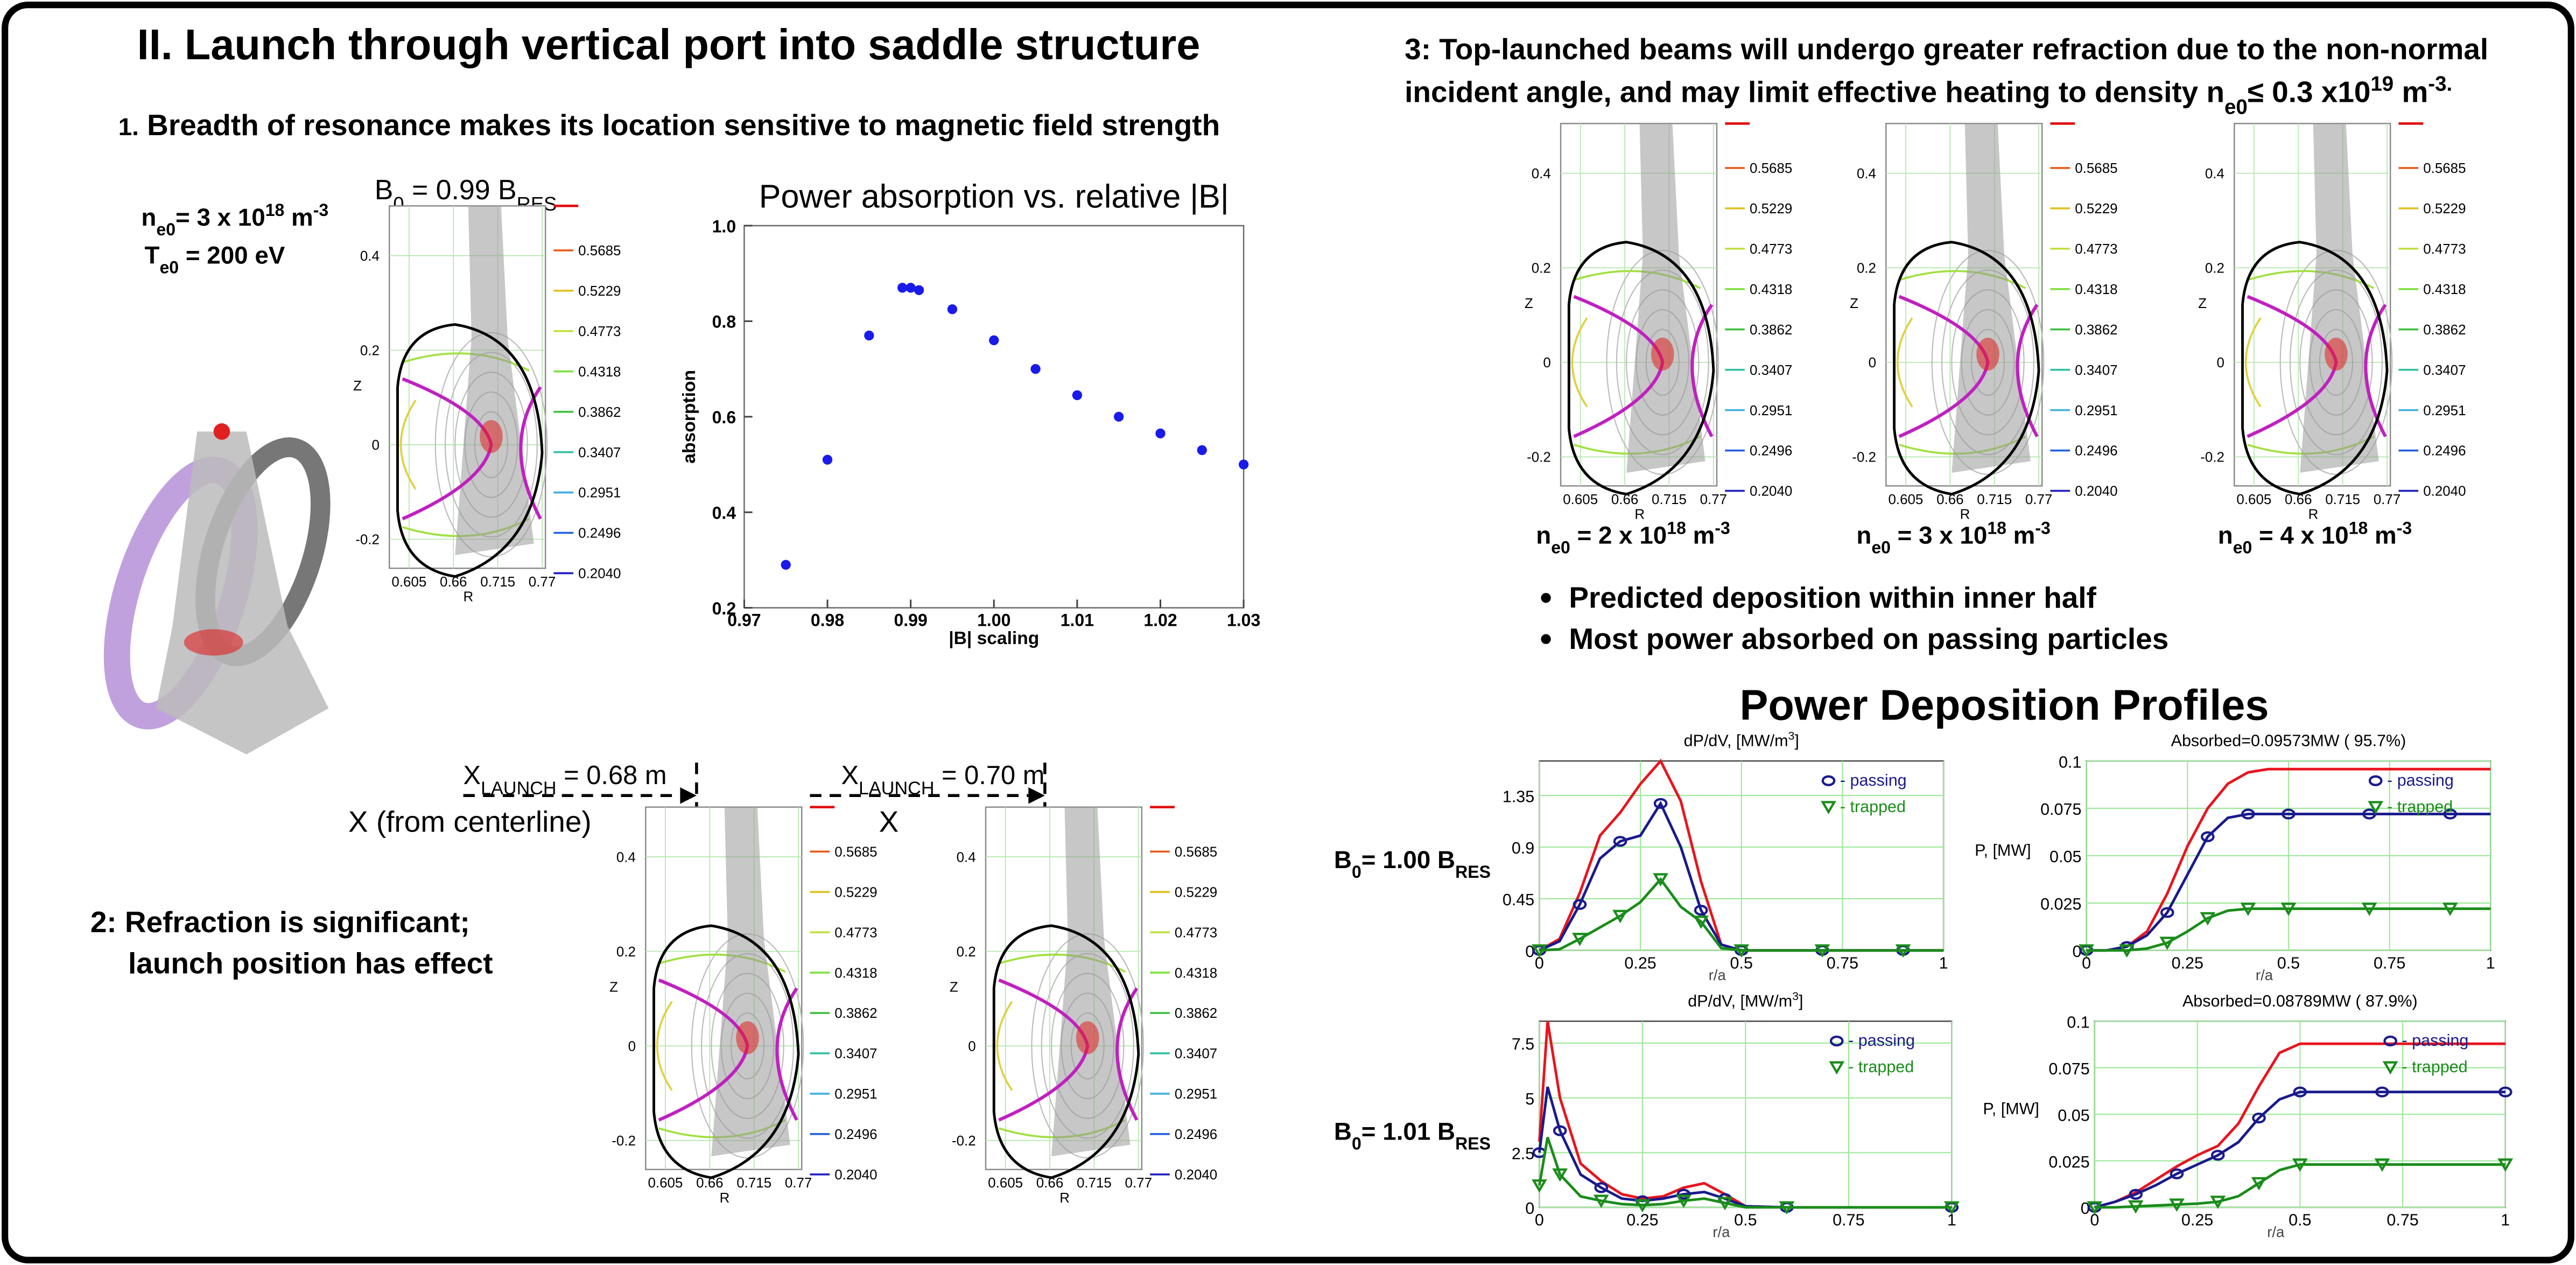 Image resolution: width=2576 pixels, height=1265 pixels. Describe the element at coordinates (1412, 864) in the screenshot. I see `field-case: B0= 1.00 BRES` at that location.